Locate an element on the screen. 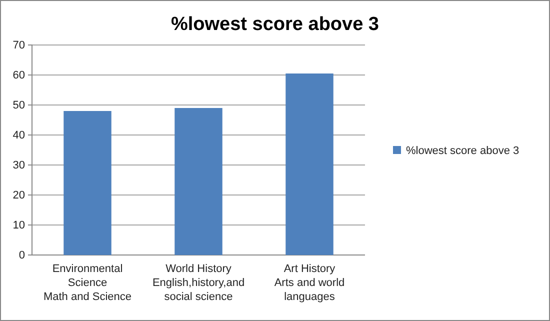 This screenshot has height=321, width=550. x-tick-label: Art History Arts and world languages is located at coordinates (309, 283).